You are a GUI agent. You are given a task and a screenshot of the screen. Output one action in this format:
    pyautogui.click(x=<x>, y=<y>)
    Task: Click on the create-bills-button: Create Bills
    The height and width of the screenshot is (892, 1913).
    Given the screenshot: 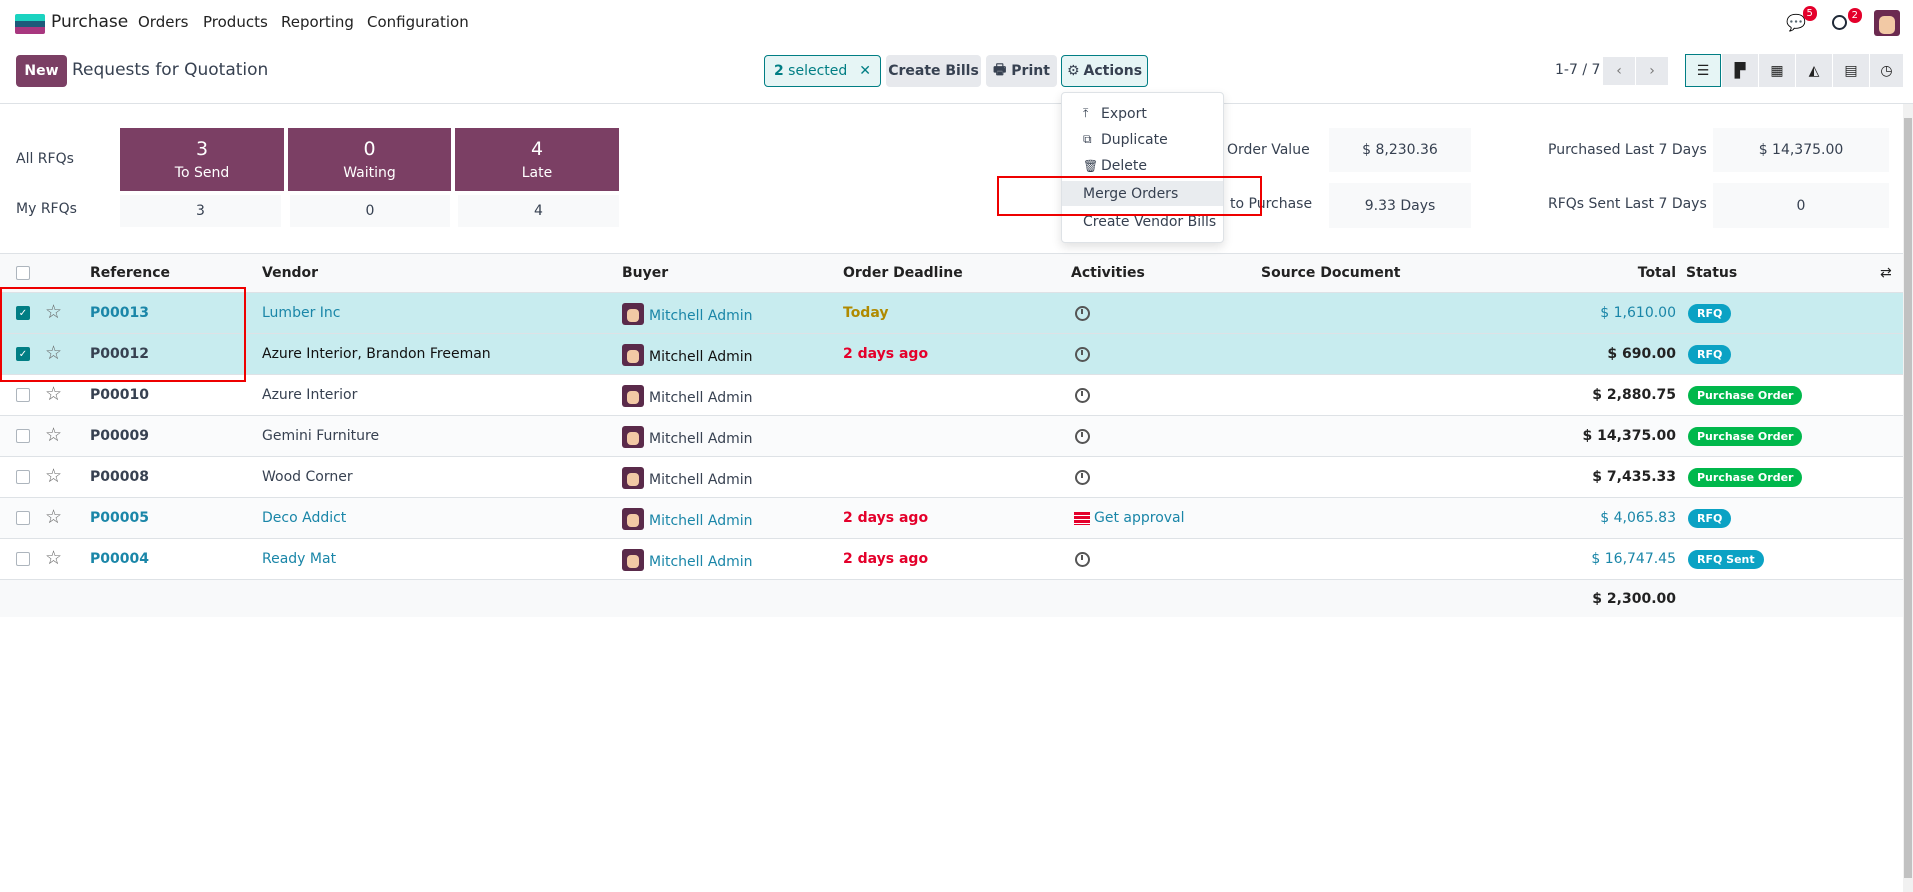 What is the action you would take?
    pyautogui.click(x=933, y=71)
    